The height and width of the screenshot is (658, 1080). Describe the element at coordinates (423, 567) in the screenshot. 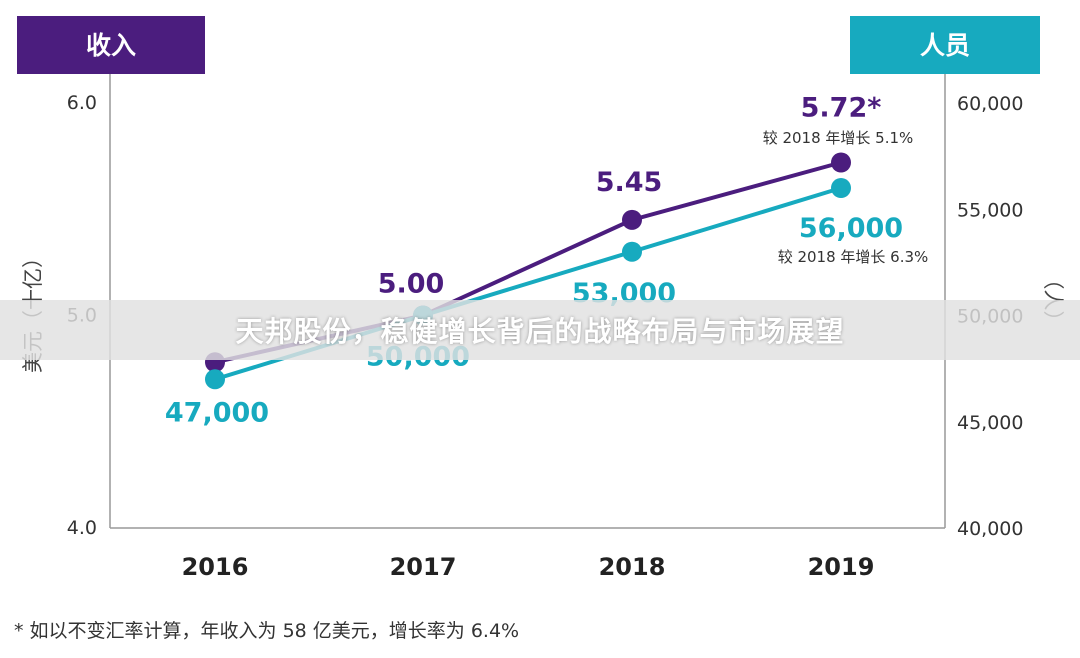

I see `x-tick-label: 2017` at that location.